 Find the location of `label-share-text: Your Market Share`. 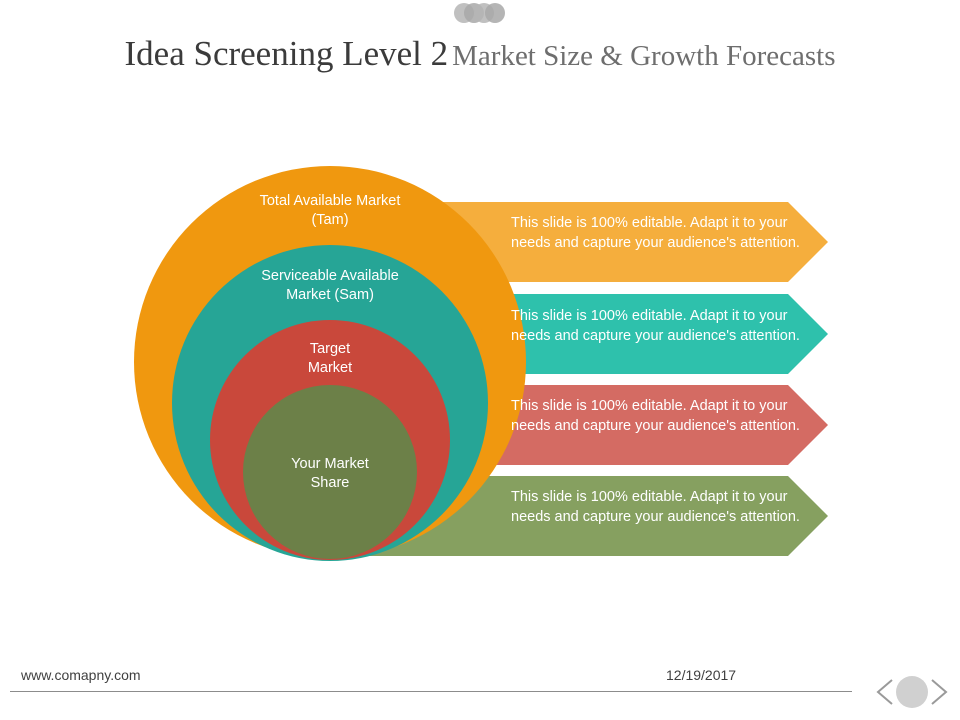

label-share-text: Your Market Share is located at coordinates (330, 473).